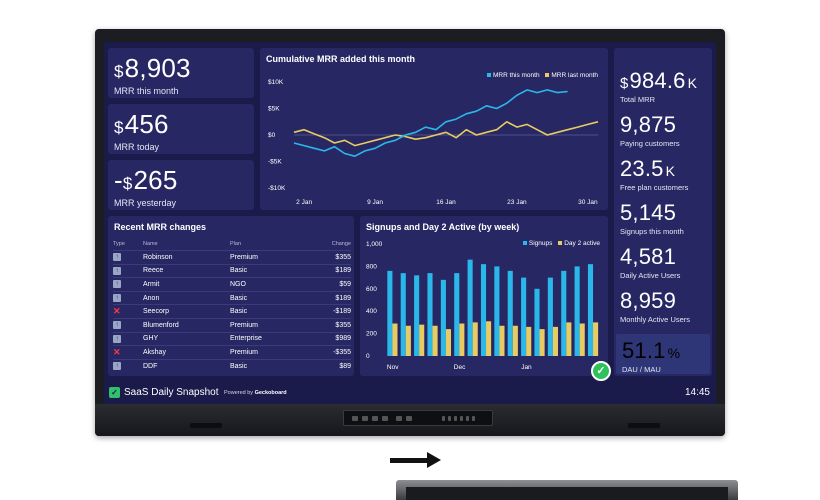  What do you see at coordinates (648, 212) in the screenshot?
I see `right-stat-value: 5,145` at bounding box center [648, 212].